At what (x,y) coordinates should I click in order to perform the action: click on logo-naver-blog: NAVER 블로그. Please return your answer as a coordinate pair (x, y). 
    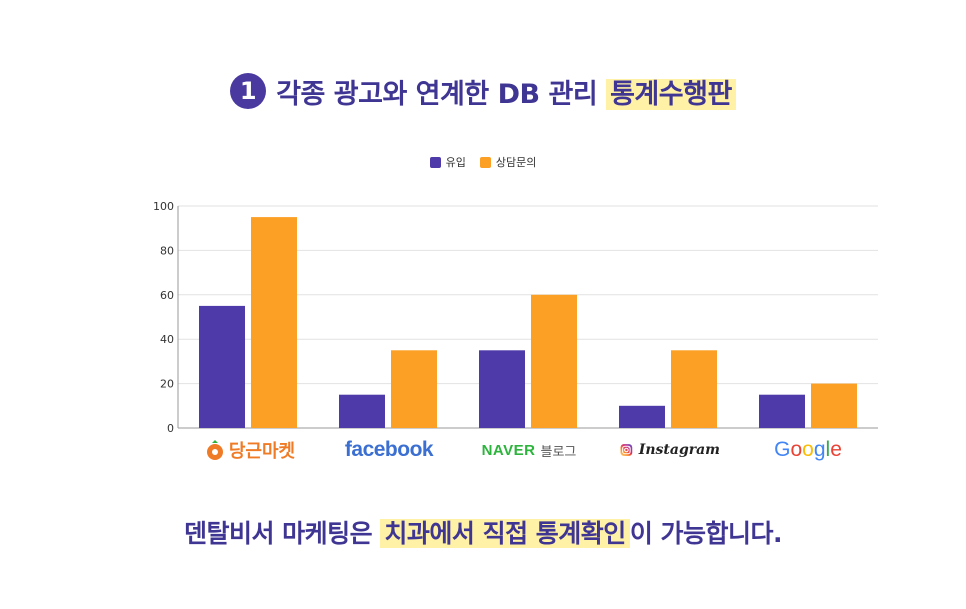
    Looking at the image, I should click on (529, 450).